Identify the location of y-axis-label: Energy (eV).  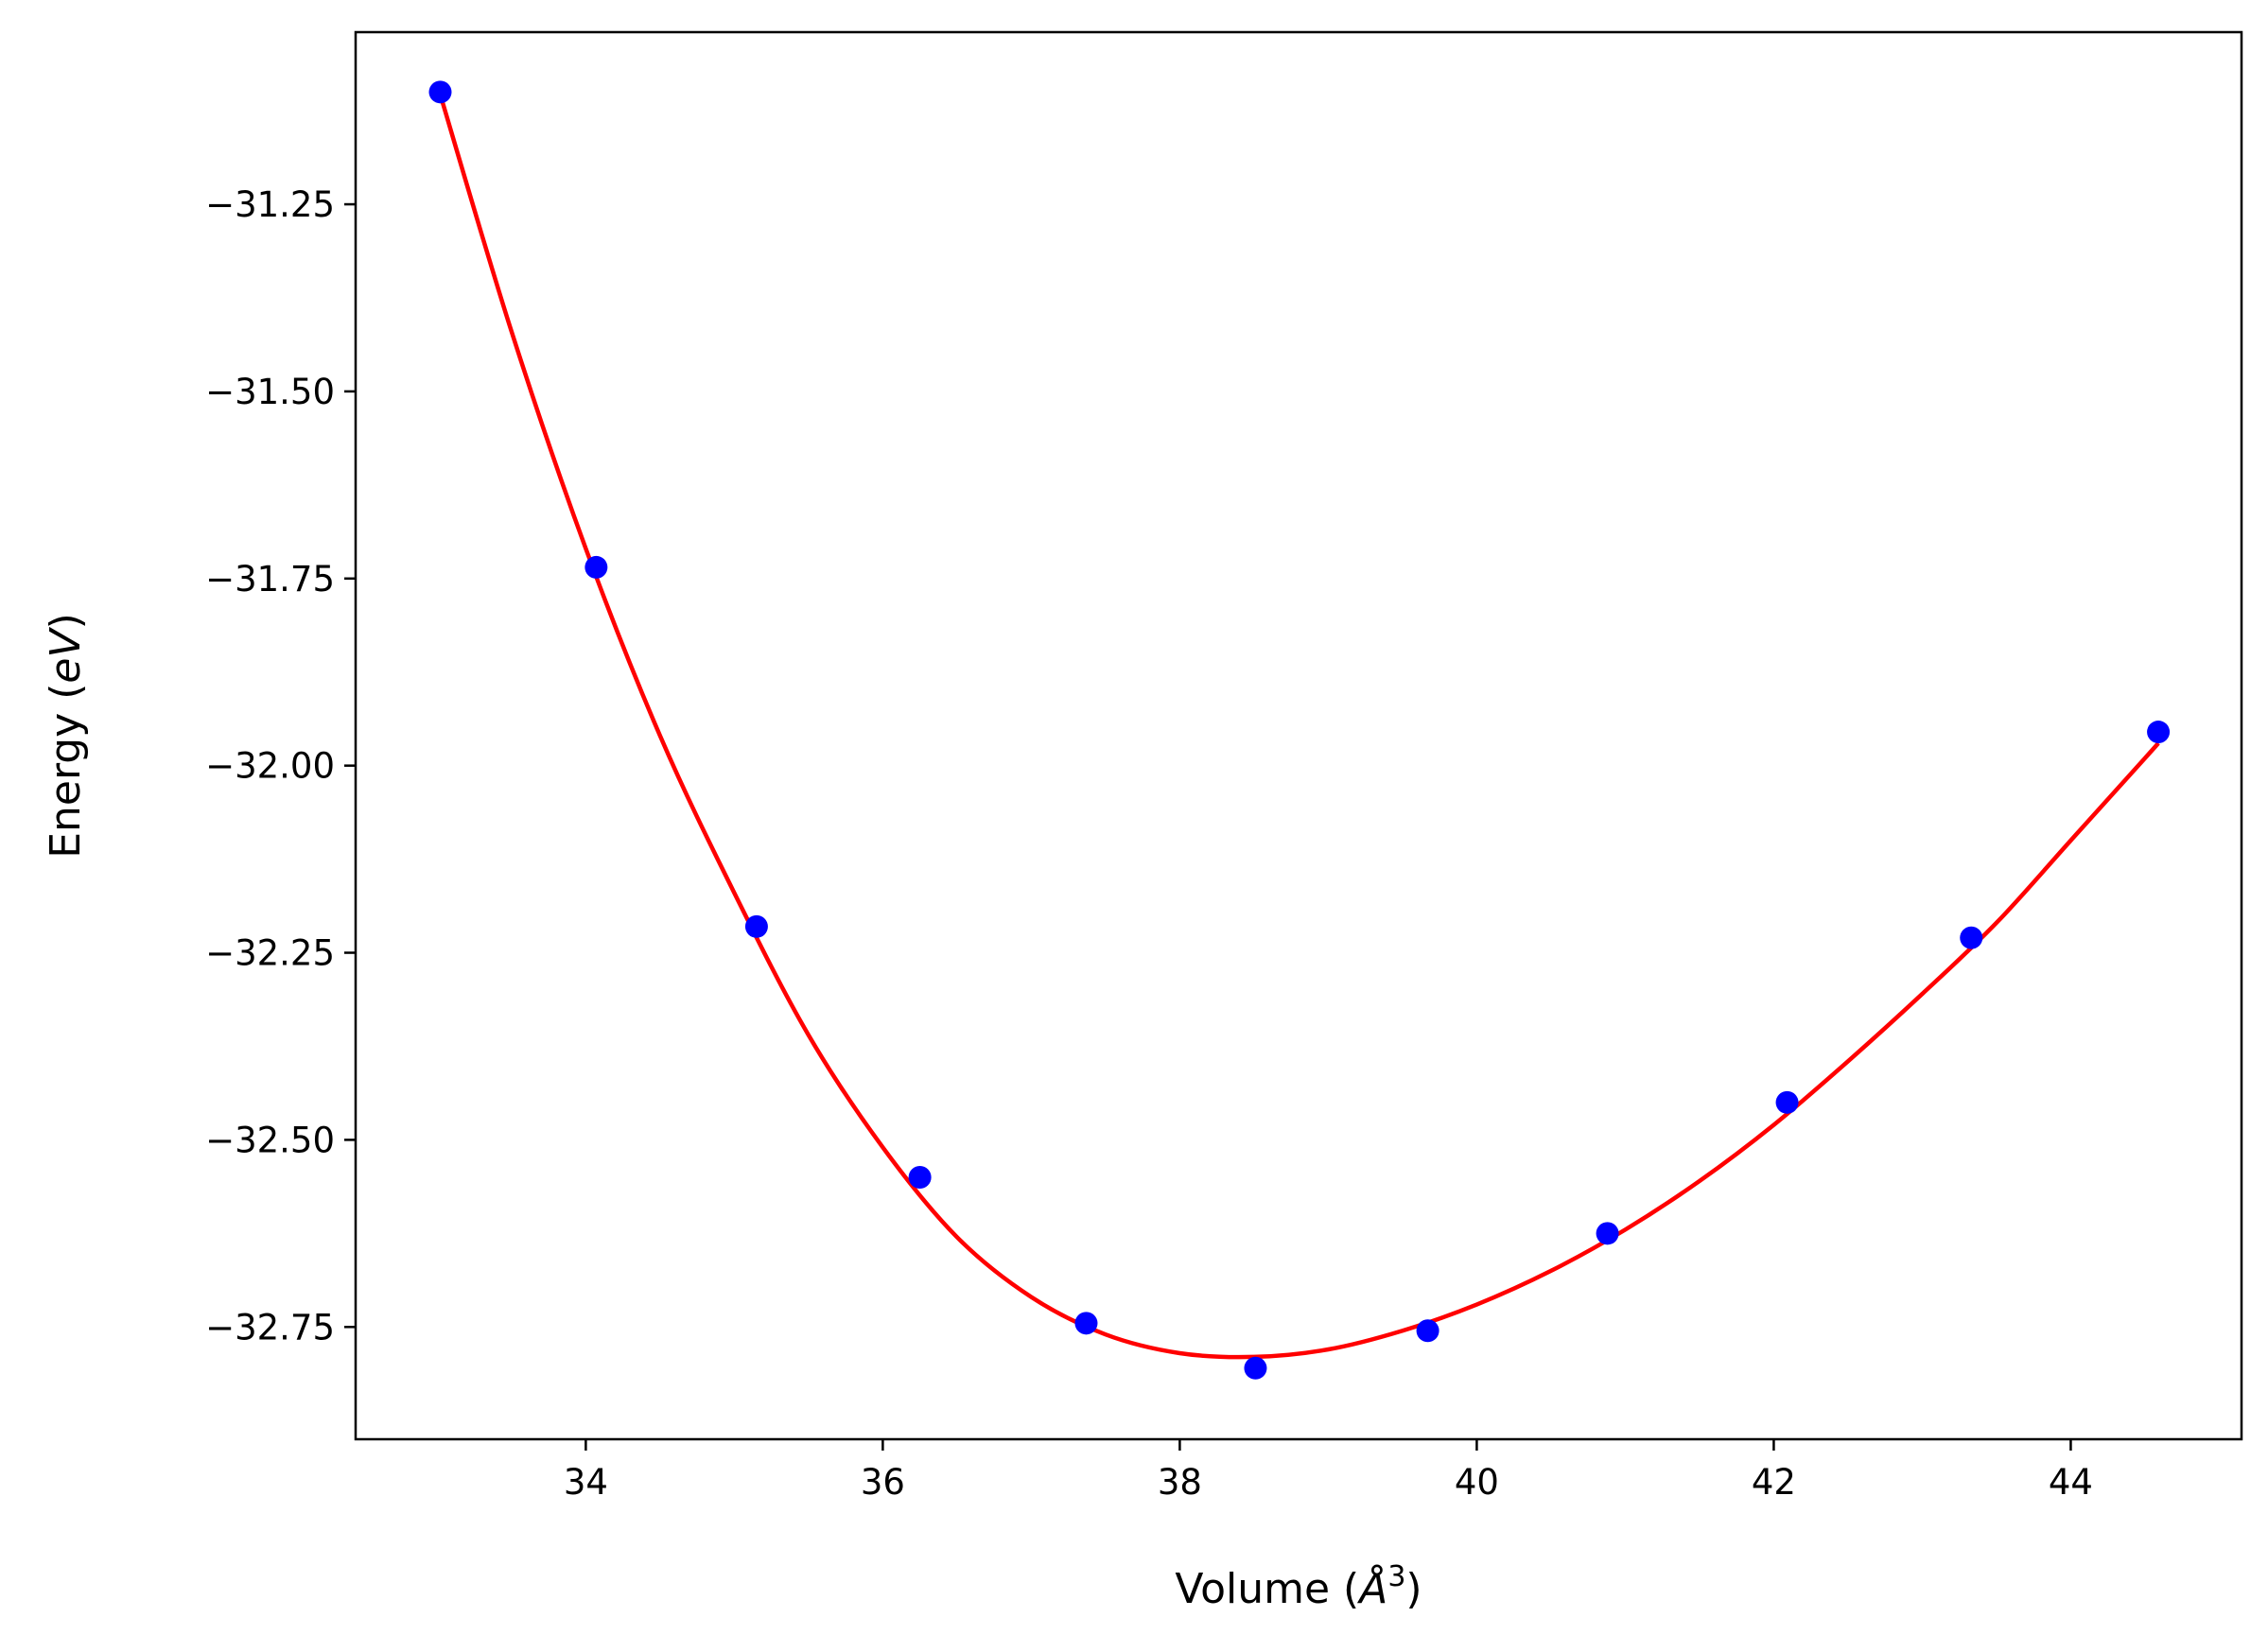
(66, 736).